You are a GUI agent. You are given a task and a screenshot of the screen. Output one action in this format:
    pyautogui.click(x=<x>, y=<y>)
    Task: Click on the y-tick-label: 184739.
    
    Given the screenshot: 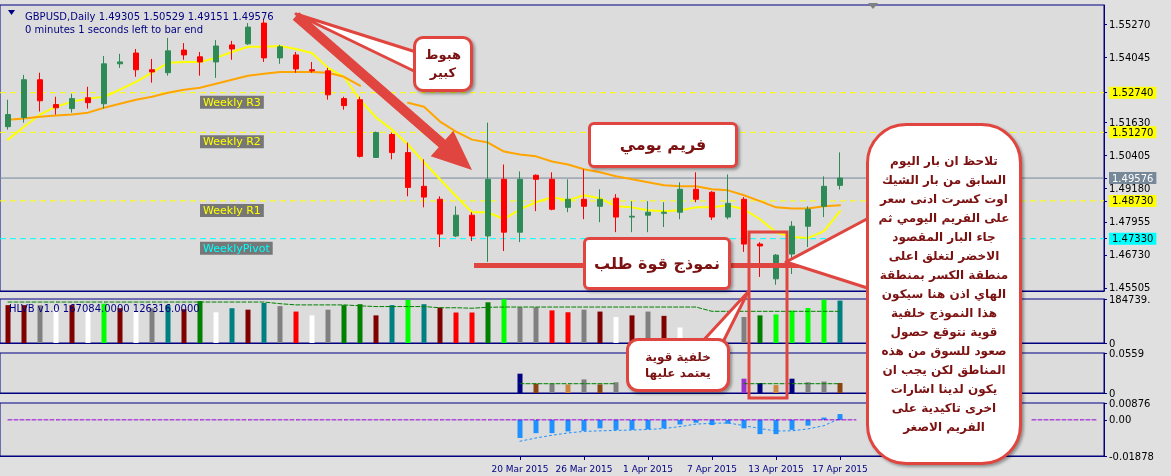 What is the action you would take?
    pyautogui.click(x=1130, y=299)
    